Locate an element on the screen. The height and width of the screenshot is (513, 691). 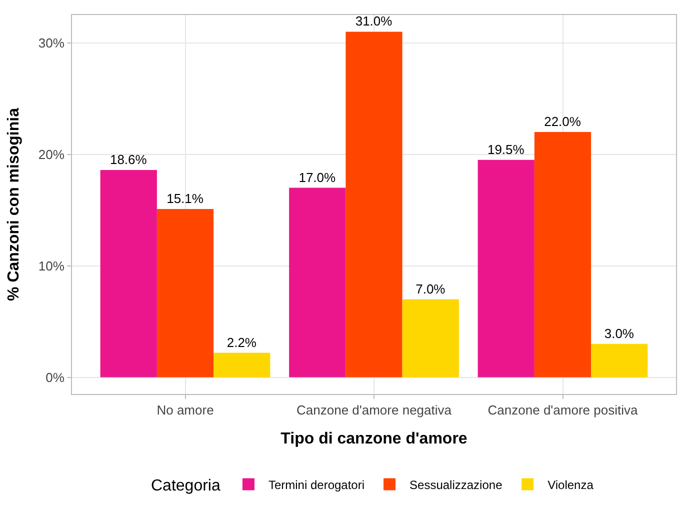
x-tick-label: No amore is located at coordinates (185, 410).